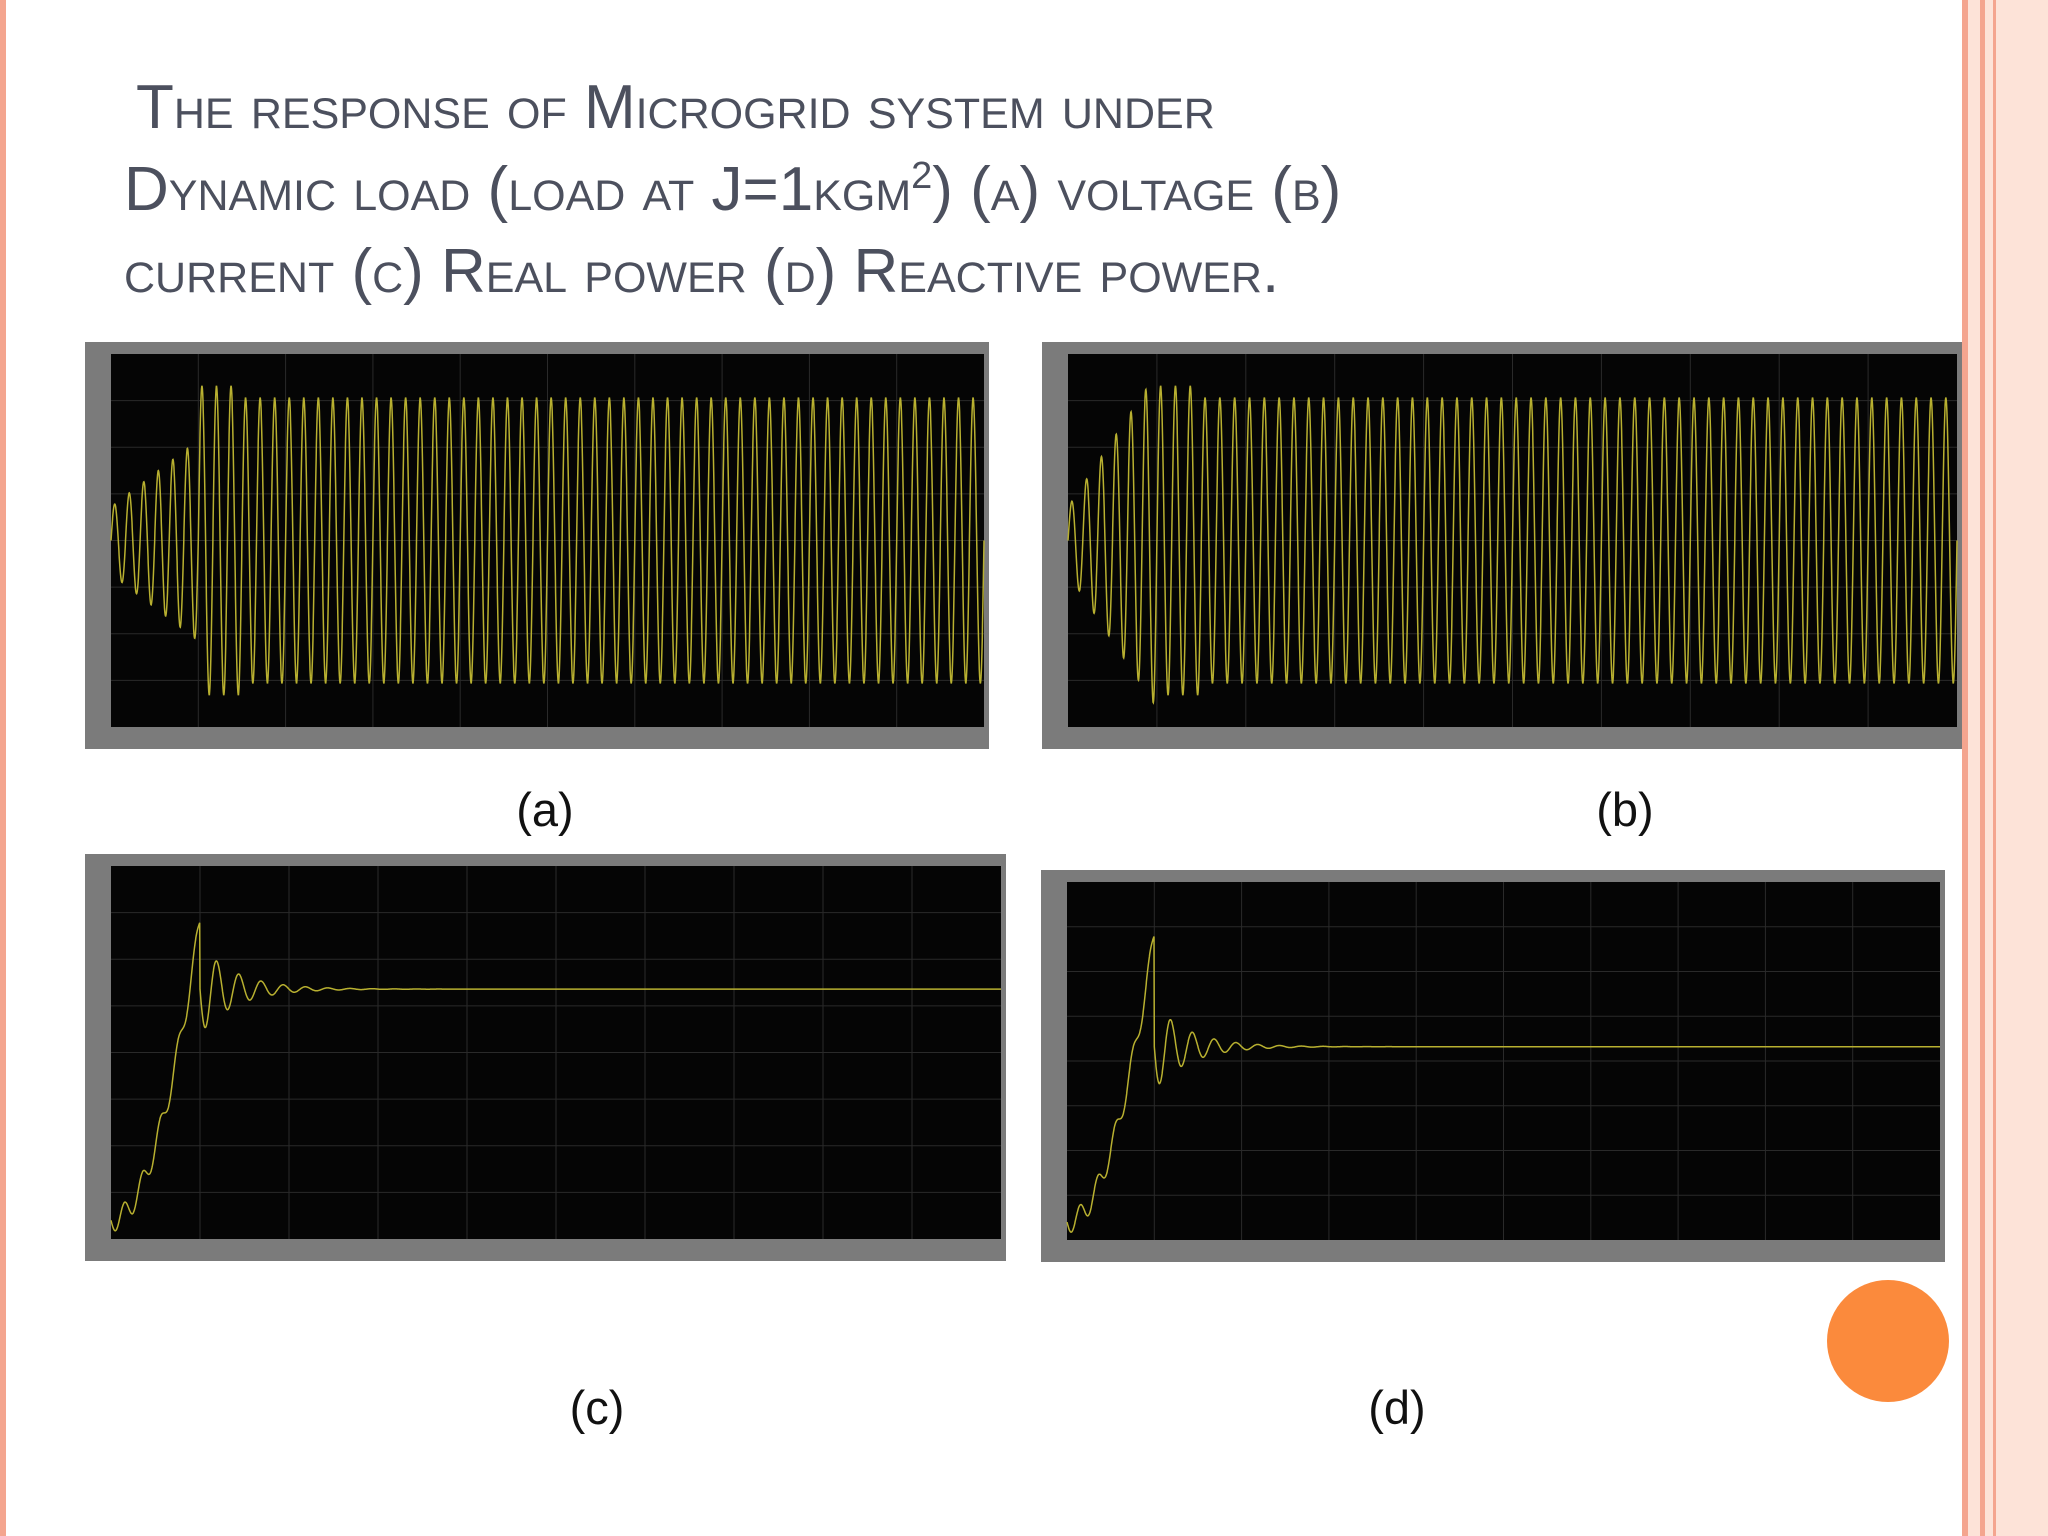 Image resolution: width=2048 pixels, height=1536 pixels. What do you see at coordinates (1624, 809) in the screenshot?
I see `caption: (b)` at bounding box center [1624, 809].